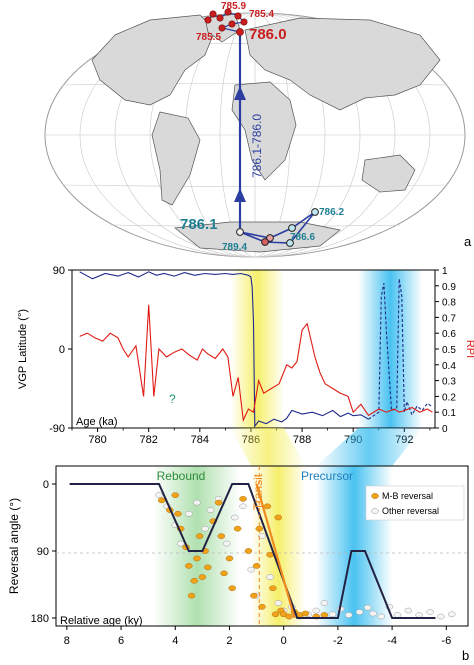 The width and height of the screenshot is (474, 665). What do you see at coordinates (449, 397) in the screenshot?
I see `y2-tick-label: 0.2` at bounding box center [449, 397].